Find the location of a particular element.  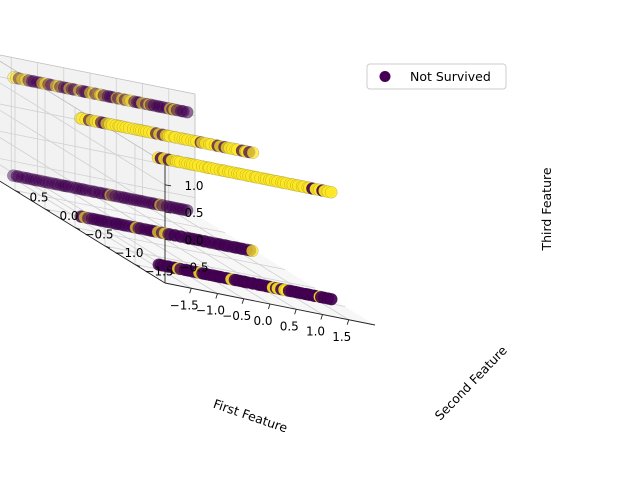

z-tick-label: 0.0 is located at coordinates (193, 240).